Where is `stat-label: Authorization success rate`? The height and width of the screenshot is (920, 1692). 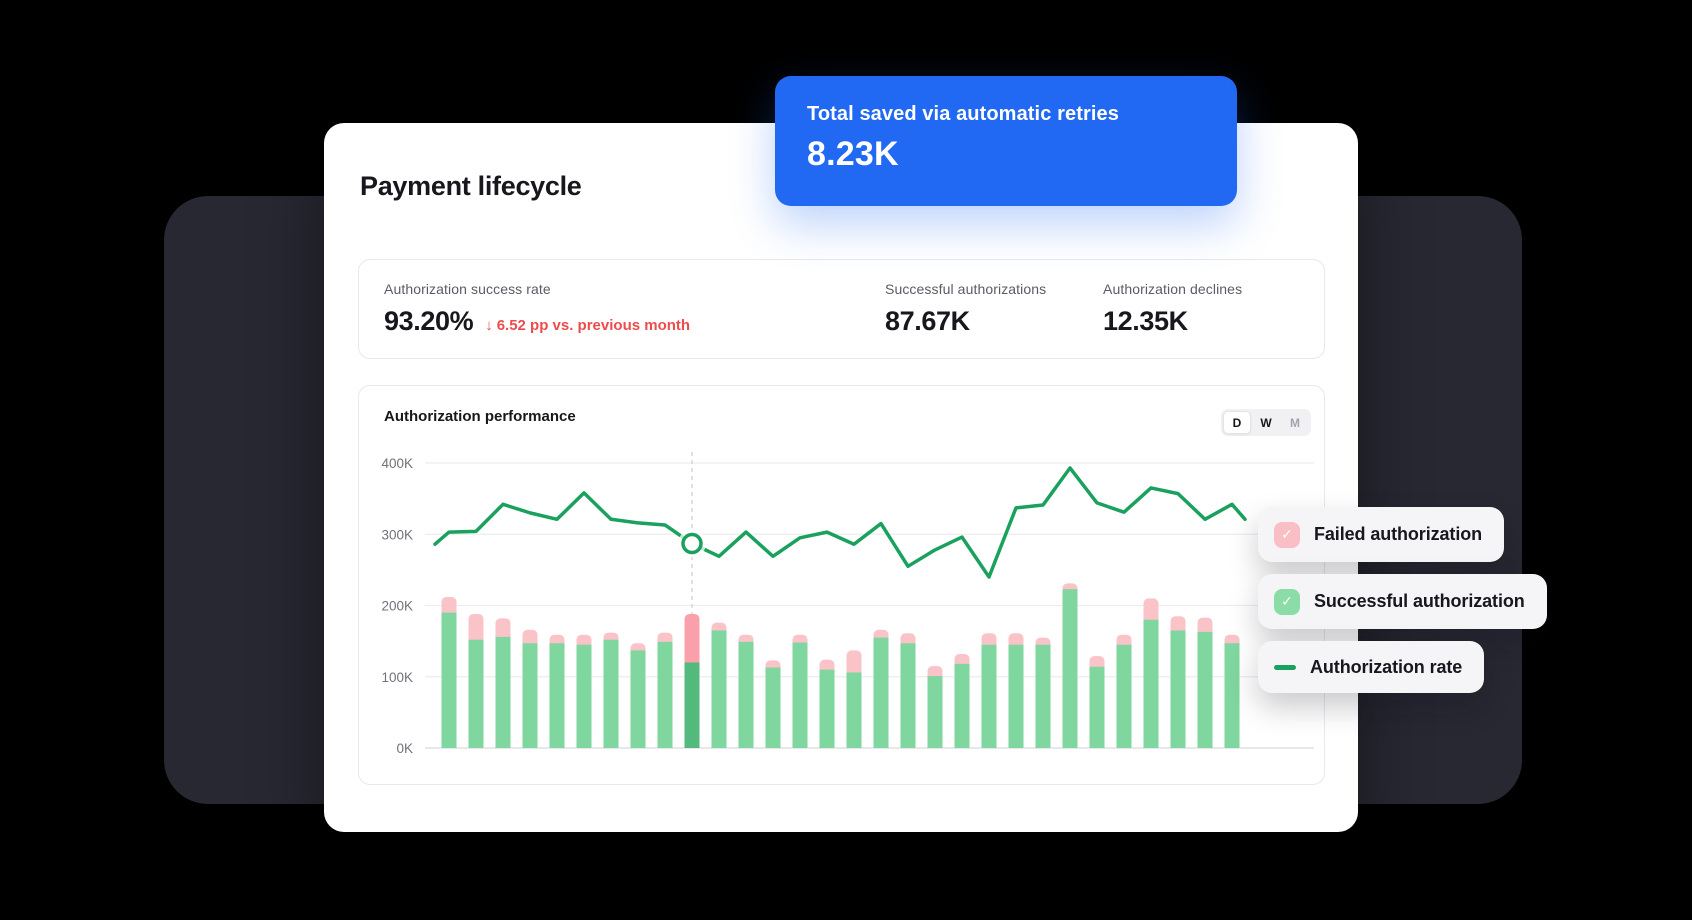 stat-label: Authorization success rate is located at coordinates (467, 289).